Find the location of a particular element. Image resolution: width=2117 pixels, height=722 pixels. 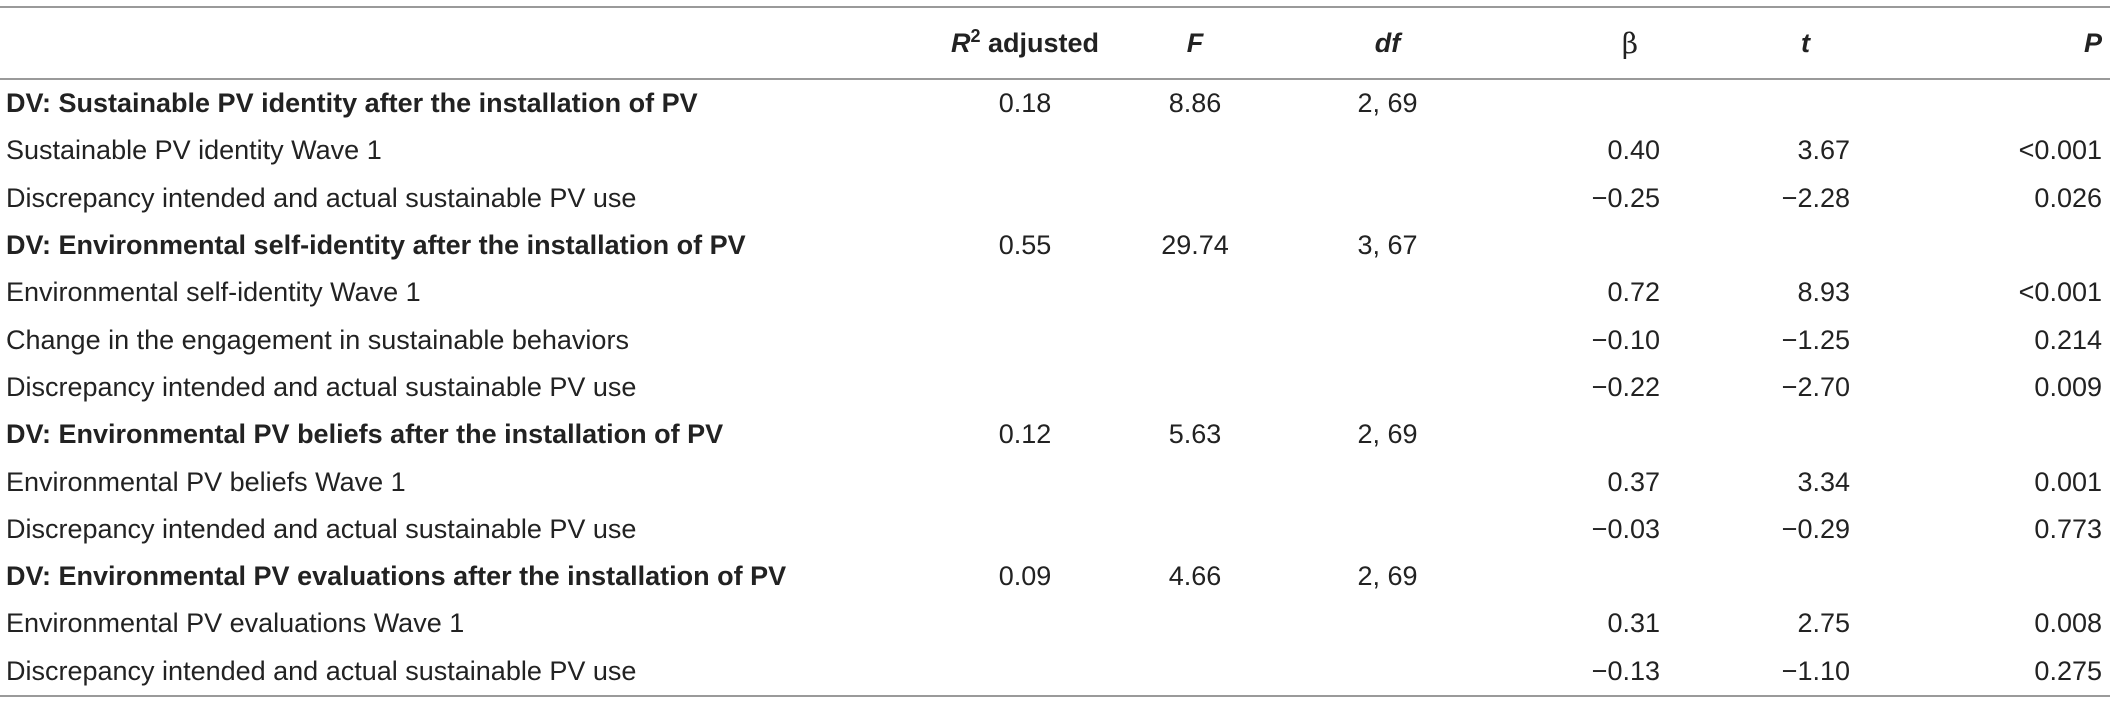

cell-r2: 0.09 is located at coordinates (1025, 576).